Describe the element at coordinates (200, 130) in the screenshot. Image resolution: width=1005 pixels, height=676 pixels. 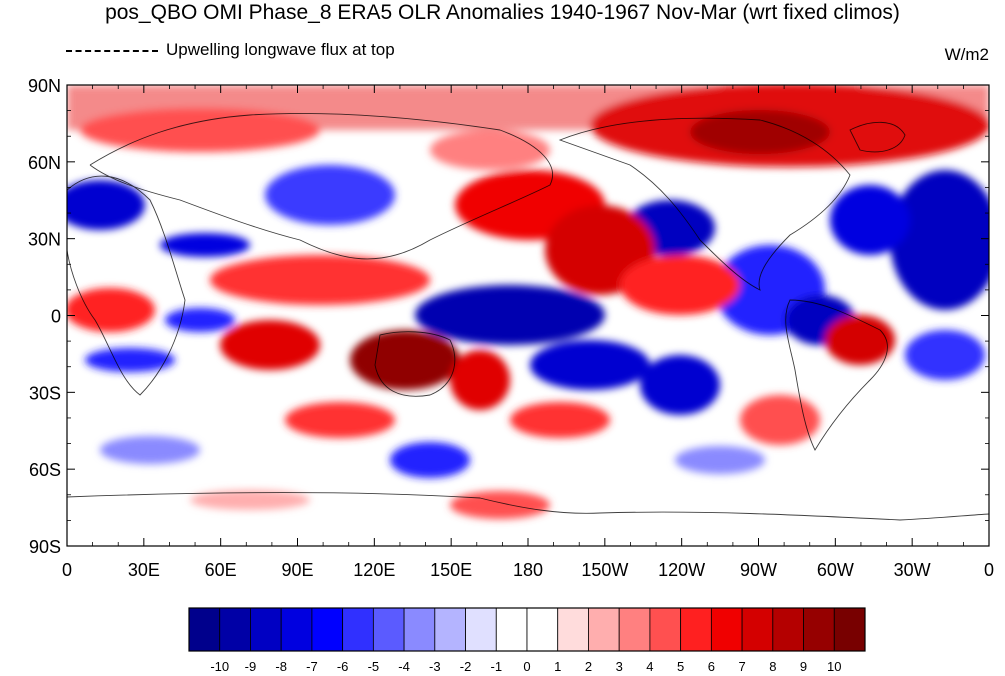
I see `n-atlantic-warm` at that location.